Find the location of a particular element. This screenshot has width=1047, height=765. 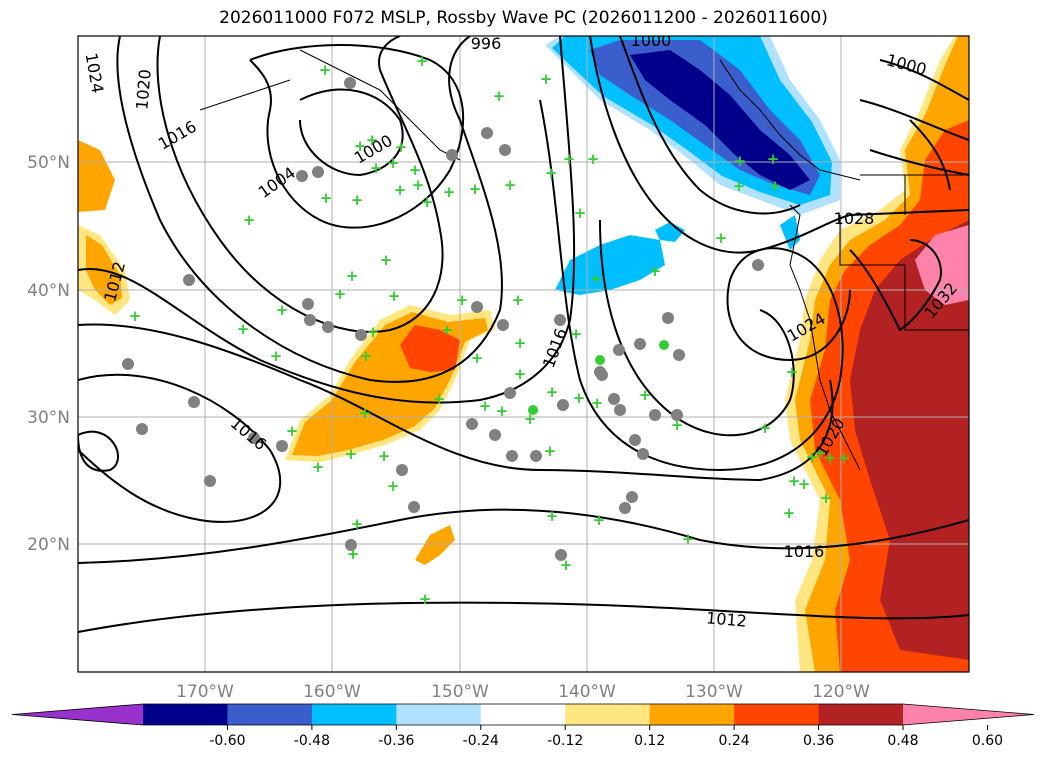

colorbar-tick-label: 0.36 is located at coordinates (818, 741).